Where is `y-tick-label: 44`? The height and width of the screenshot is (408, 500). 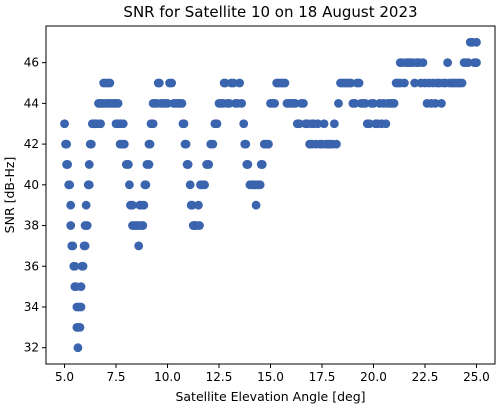 y-tick-label: 44 is located at coordinates (31, 103).